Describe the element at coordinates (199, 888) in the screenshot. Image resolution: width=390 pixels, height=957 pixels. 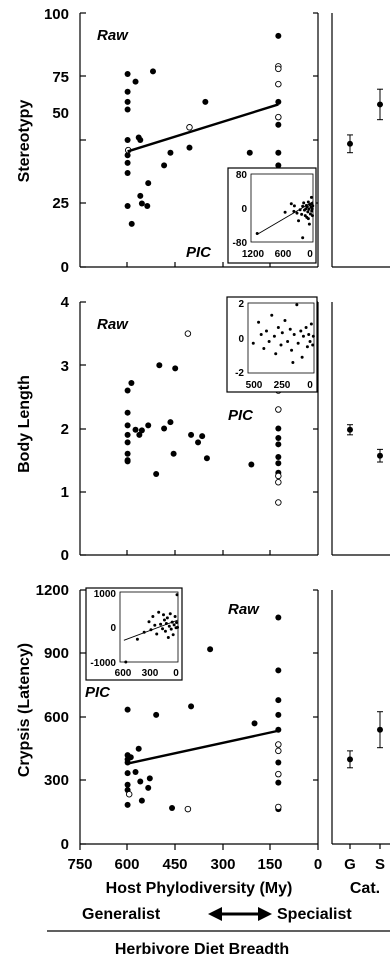
I see `x-axis-title: Host Phylodiversity (My)` at that location.